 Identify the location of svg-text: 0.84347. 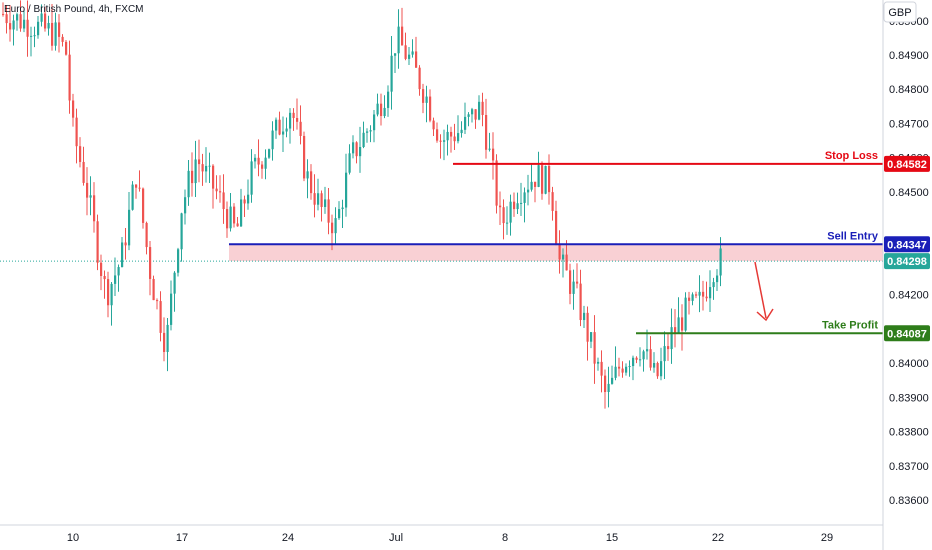
(907, 245).